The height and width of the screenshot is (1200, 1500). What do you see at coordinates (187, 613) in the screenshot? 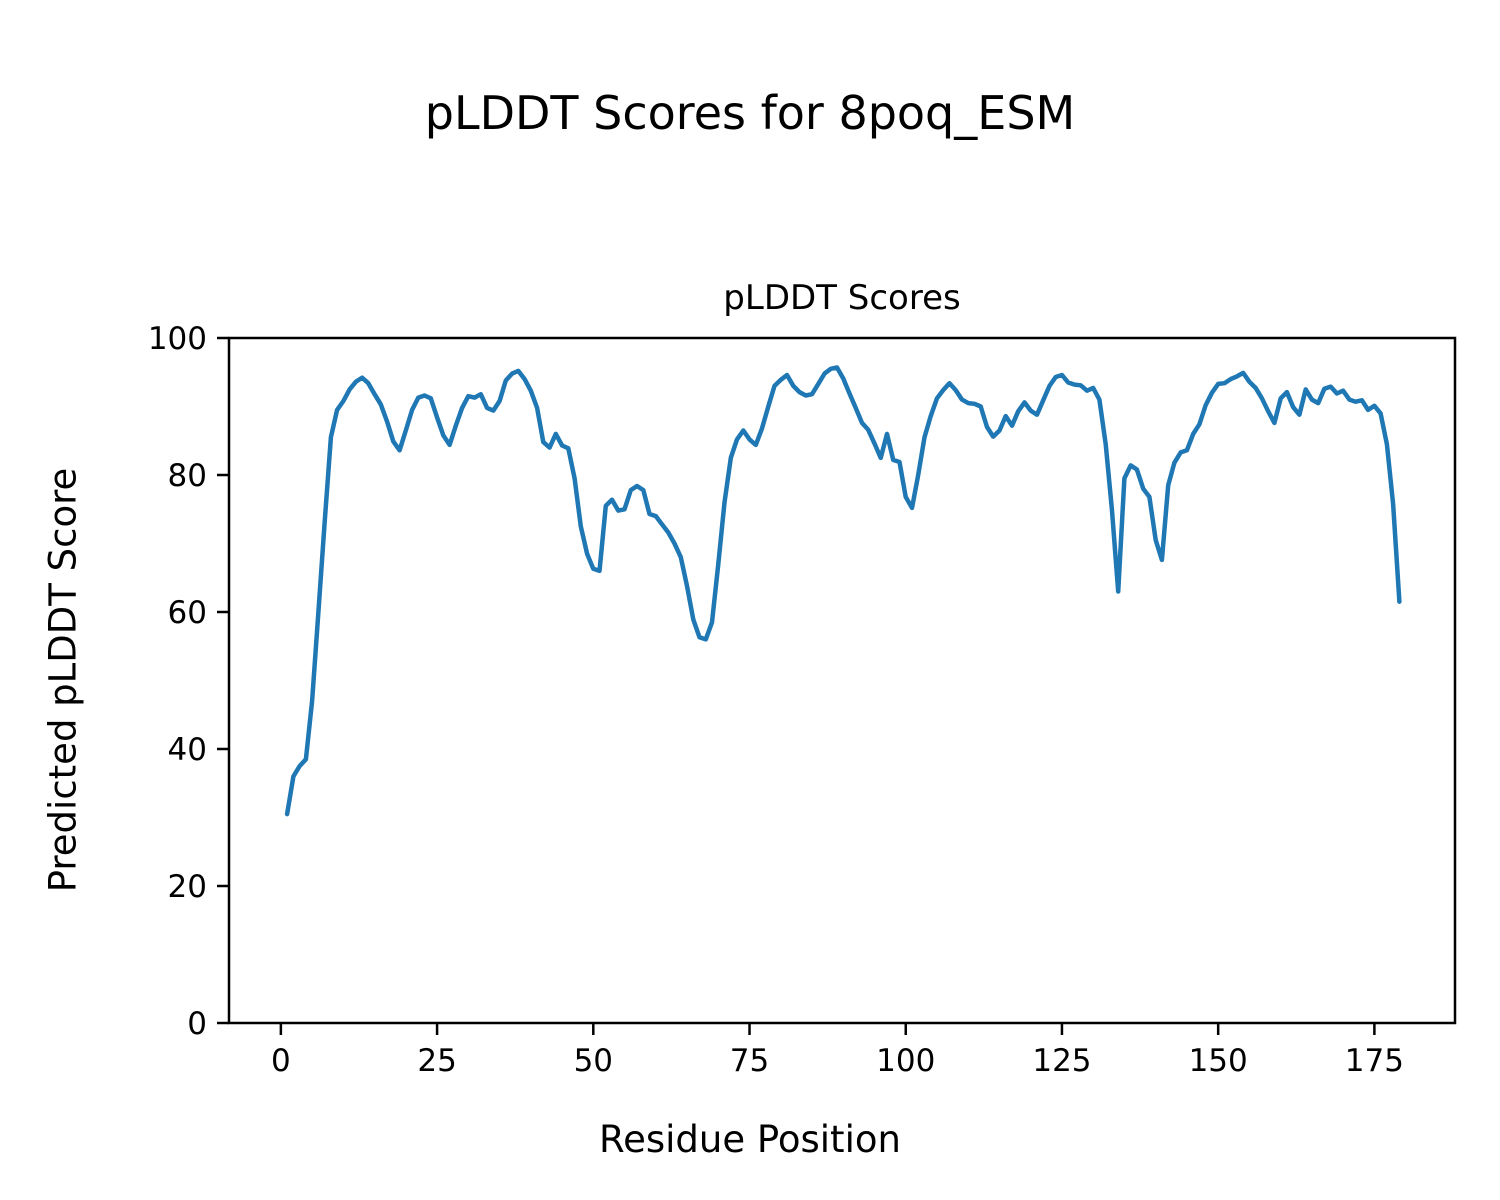
I see `y-tick-label: 60` at bounding box center [187, 613].